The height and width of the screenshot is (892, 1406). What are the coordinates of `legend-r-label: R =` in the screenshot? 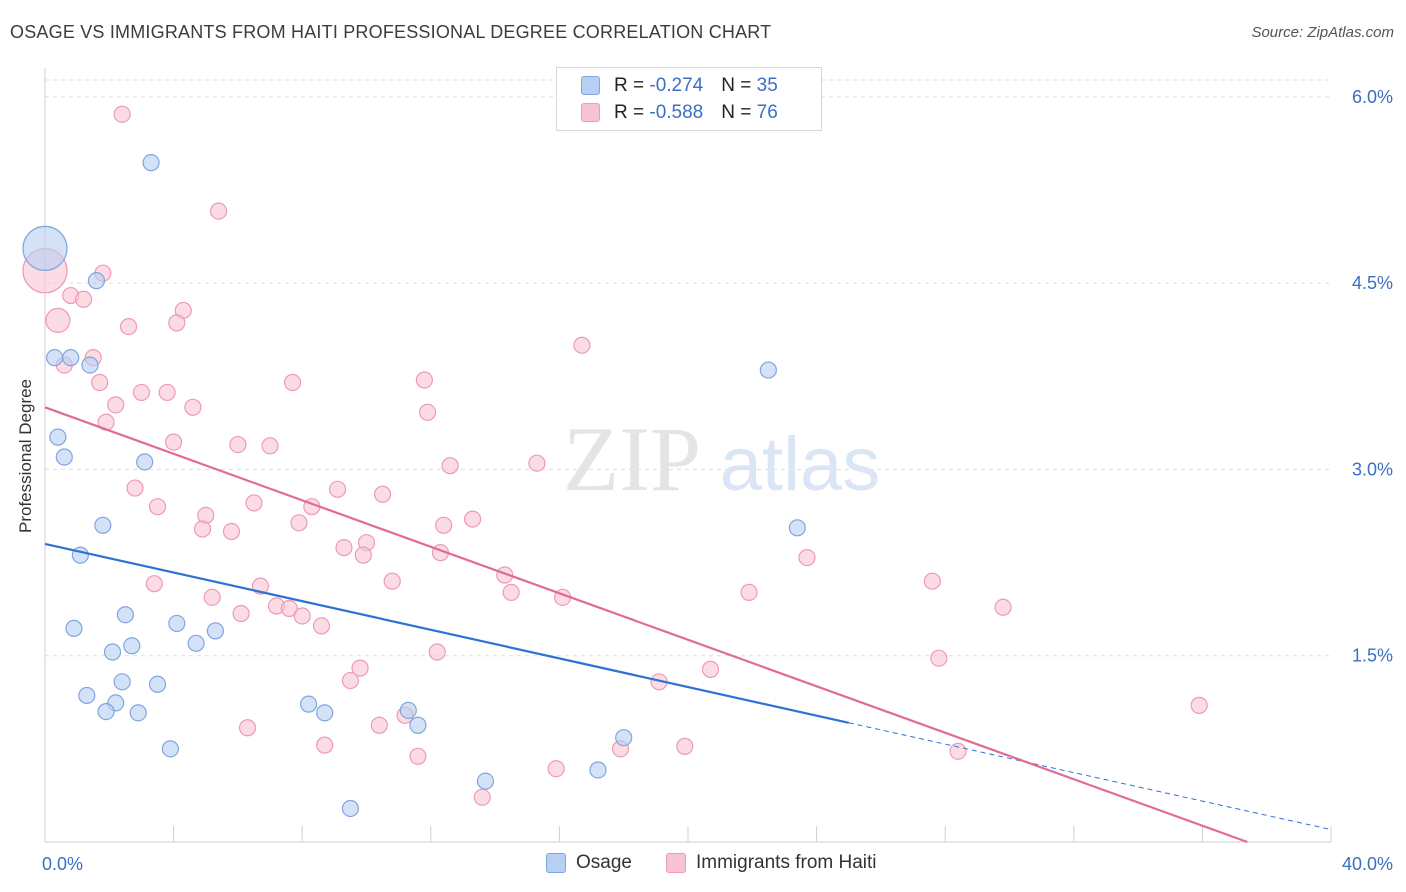 It's located at (632, 112).